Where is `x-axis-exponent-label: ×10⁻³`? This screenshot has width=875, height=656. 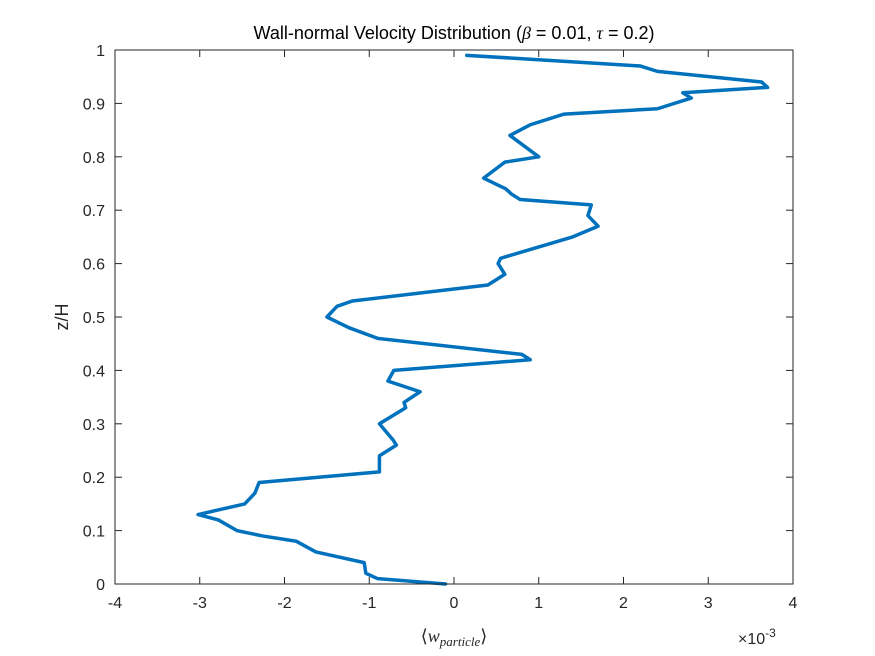 x-axis-exponent-label: ×10⁻³ is located at coordinates (757, 637).